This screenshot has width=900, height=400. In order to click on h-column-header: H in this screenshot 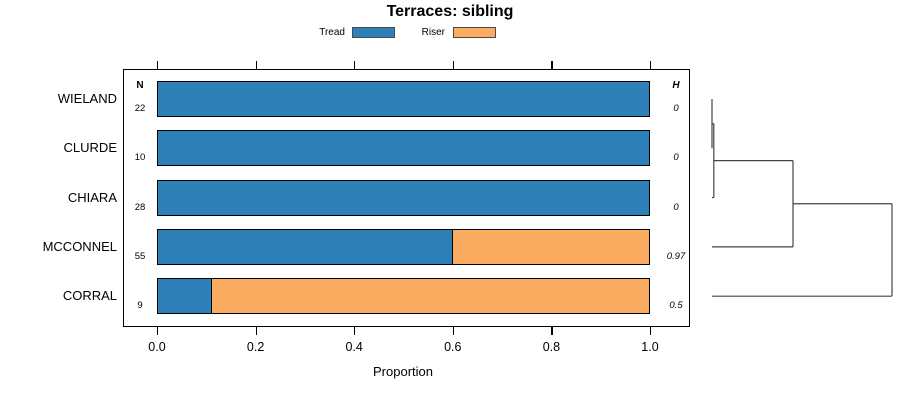, I will do `click(676, 85)`.